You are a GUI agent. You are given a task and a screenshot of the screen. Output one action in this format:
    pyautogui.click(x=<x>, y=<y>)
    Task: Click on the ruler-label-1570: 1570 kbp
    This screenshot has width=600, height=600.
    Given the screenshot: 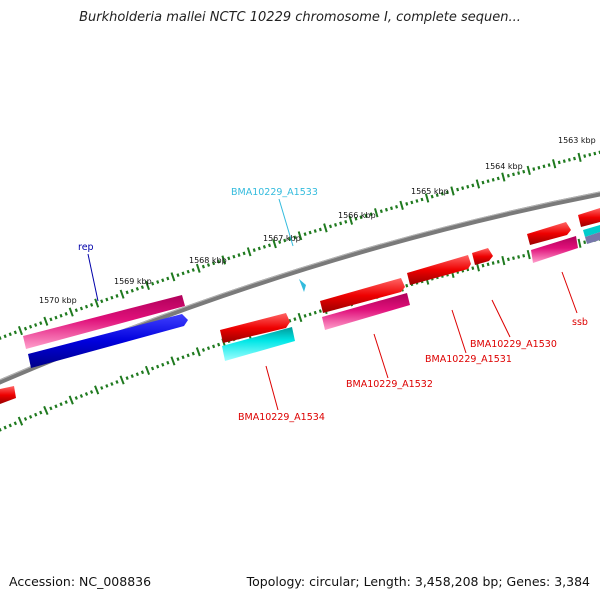 What is the action you would take?
    pyautogui.click(x=58, y=300)
    